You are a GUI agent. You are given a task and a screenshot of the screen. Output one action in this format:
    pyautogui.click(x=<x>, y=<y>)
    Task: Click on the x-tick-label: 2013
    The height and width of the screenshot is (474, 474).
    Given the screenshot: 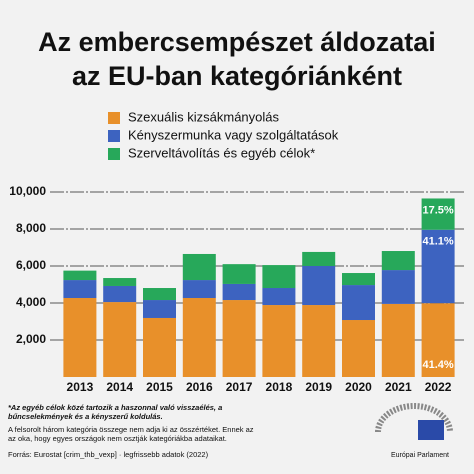 What is the action you would take?
    pyautogui.click(x=80, y=387)
    